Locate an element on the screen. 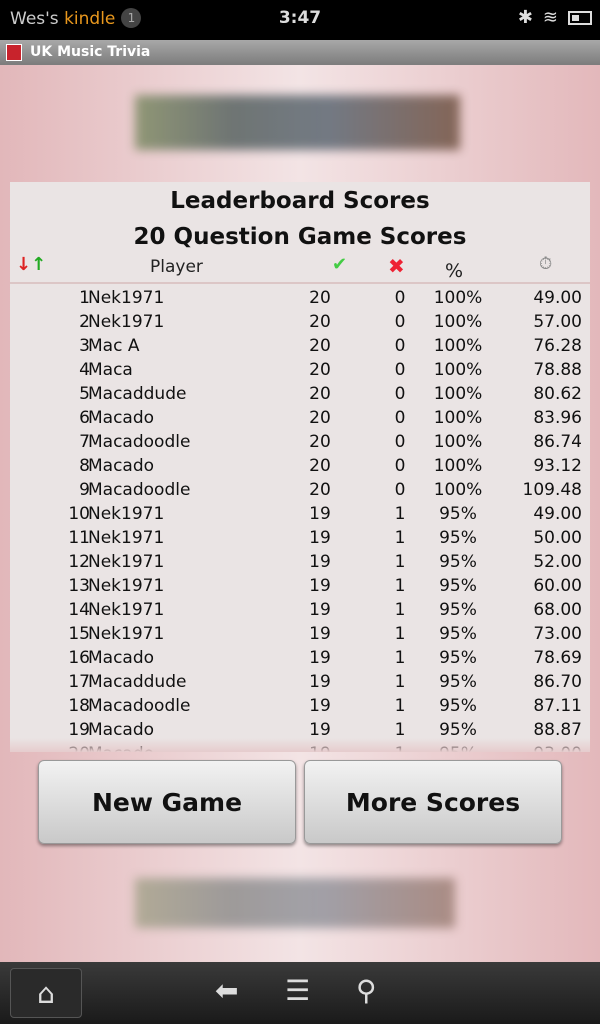 The image size is (600, 1024). clock: 3:47 is located at coordinates (300, 18).